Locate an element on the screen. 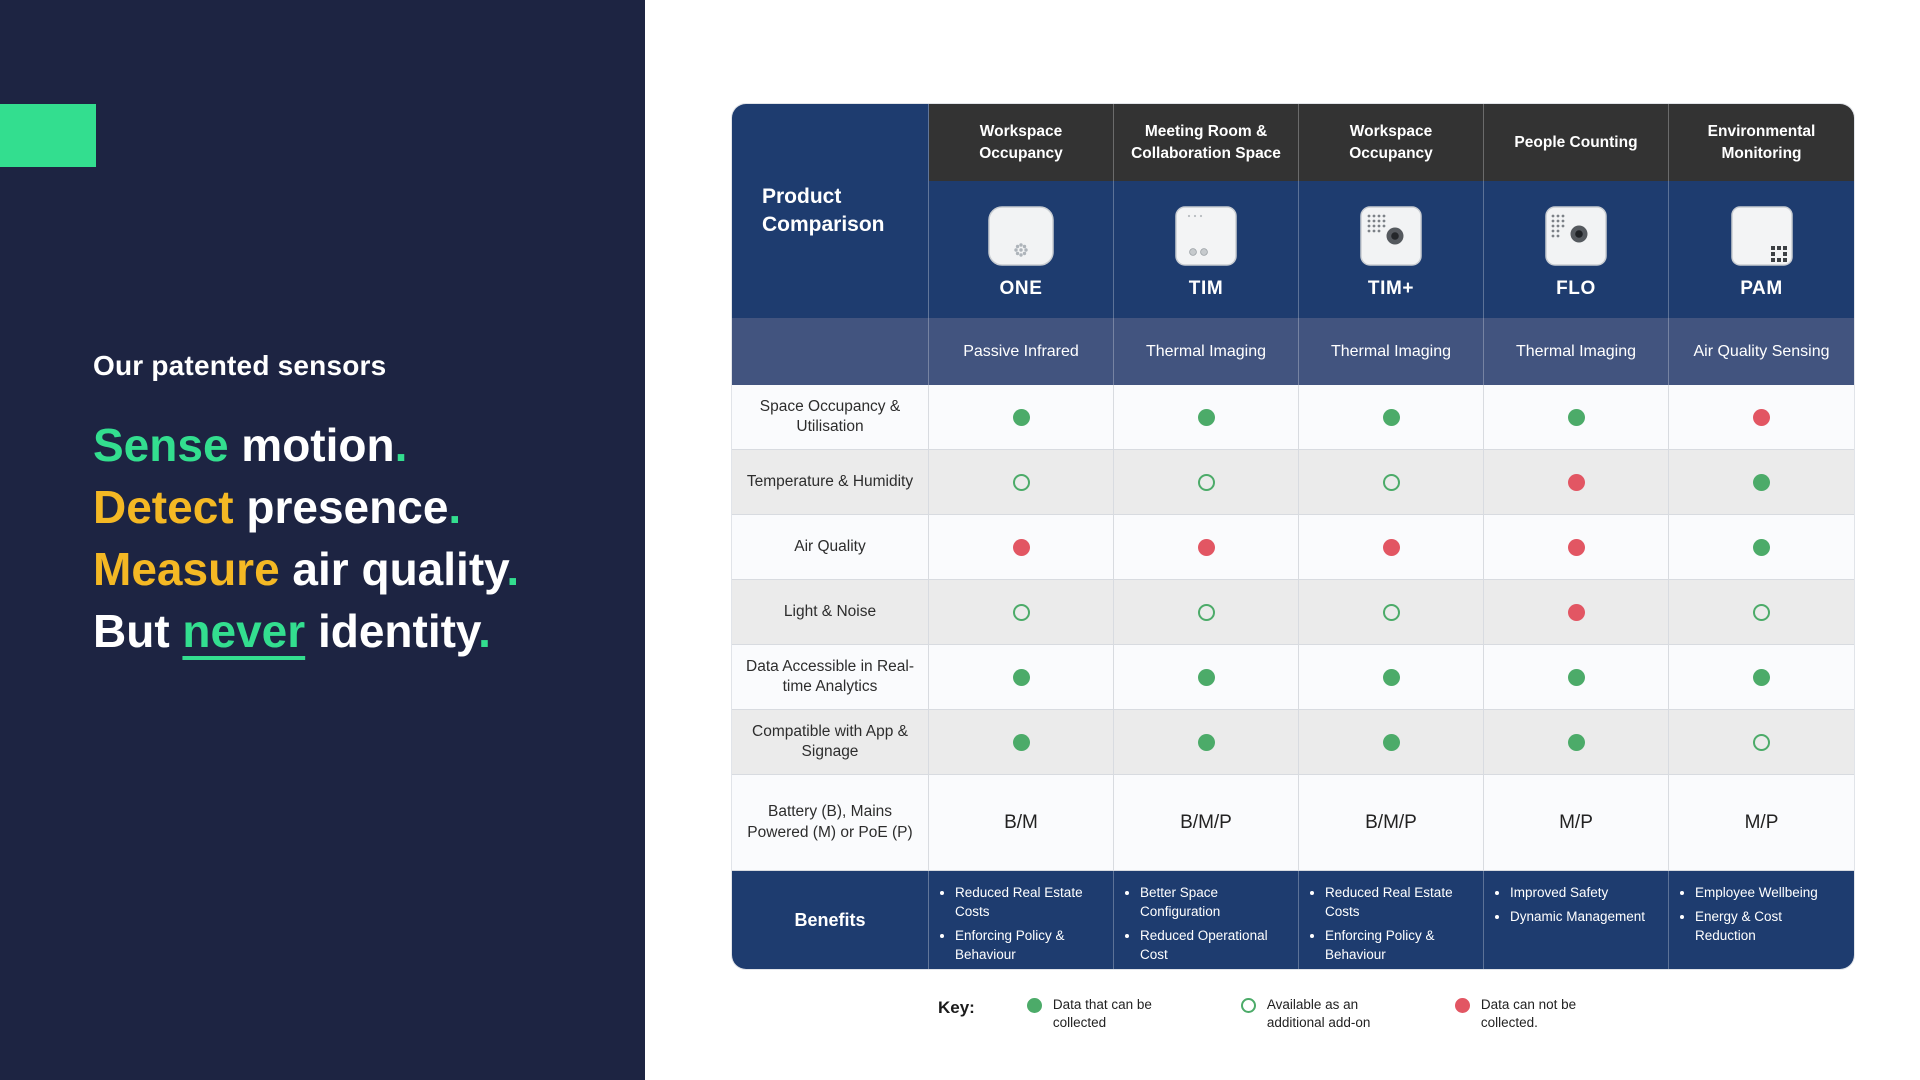  column-category-tim-plus: Workspace Occupancy is located at coordinates (1391, 142).